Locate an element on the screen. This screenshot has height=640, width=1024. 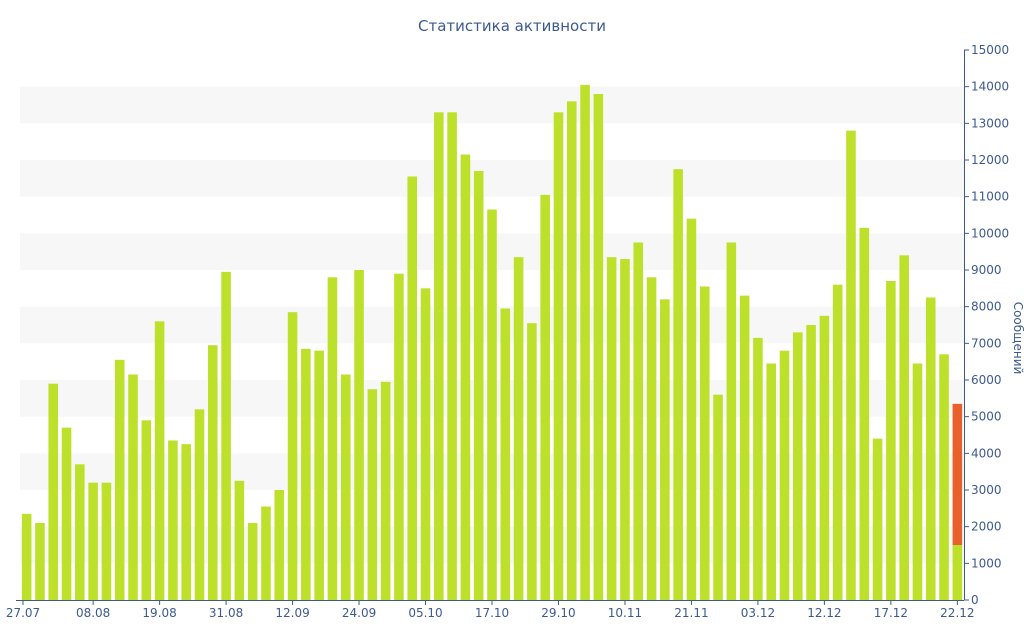
y-tick-label: 10000 is located at coordinates (990, 233).